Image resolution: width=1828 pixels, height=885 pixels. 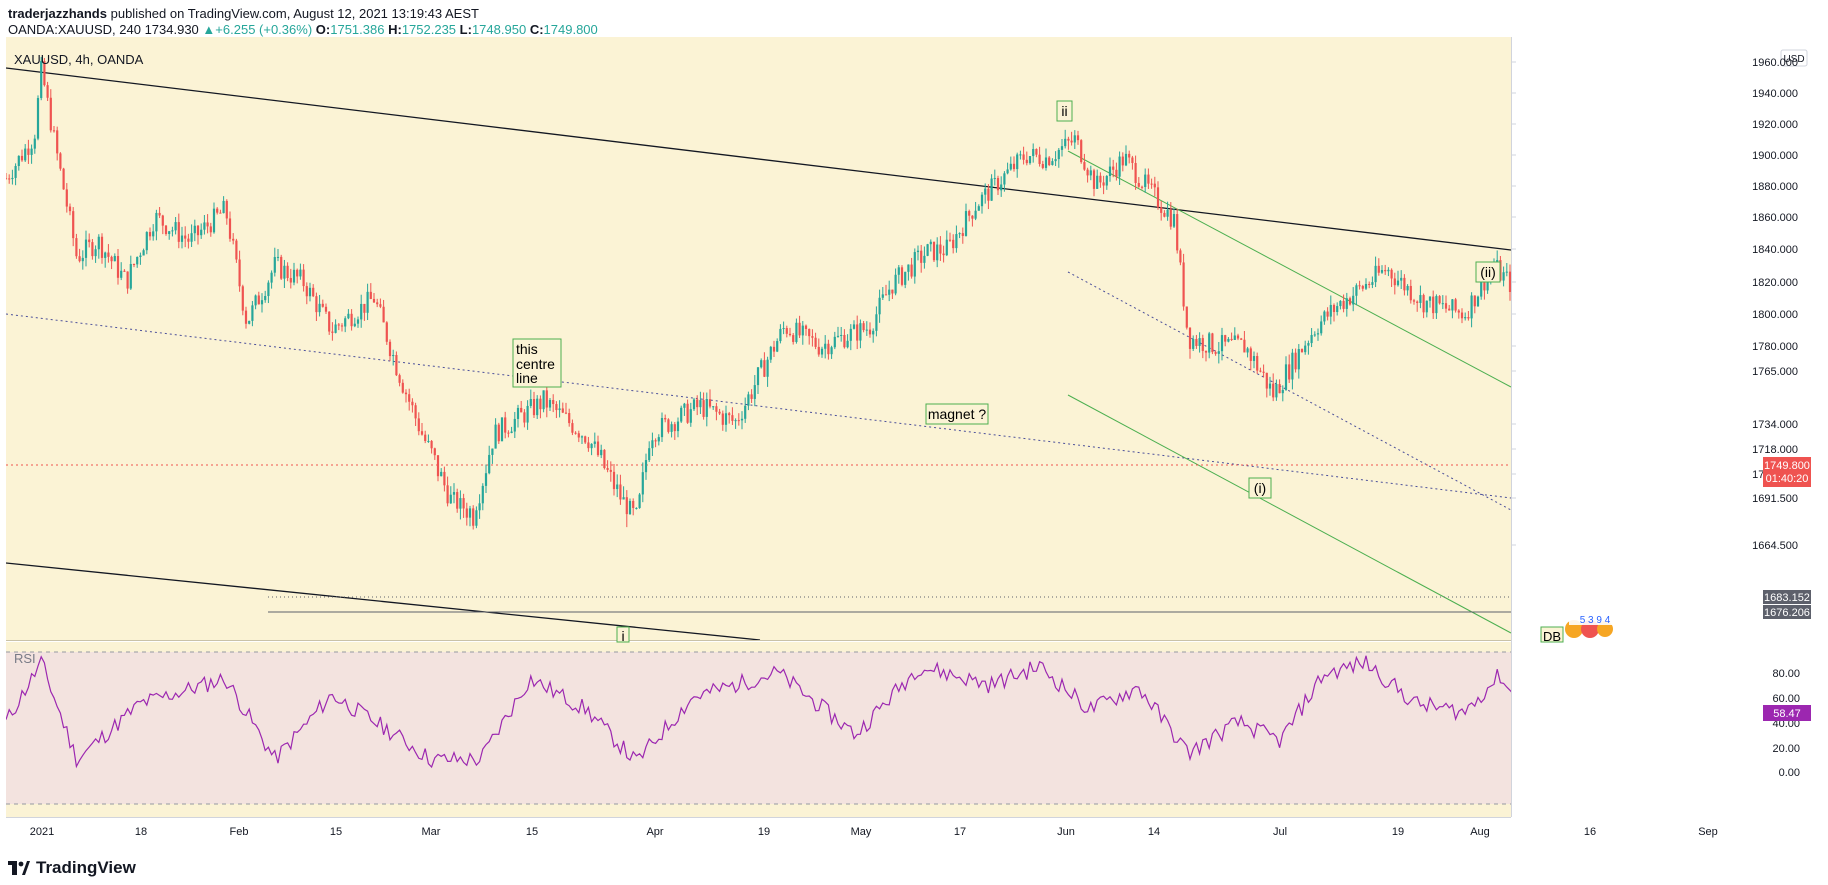 I want to click on rsi-label: RSI, so click(x=25, y=658).